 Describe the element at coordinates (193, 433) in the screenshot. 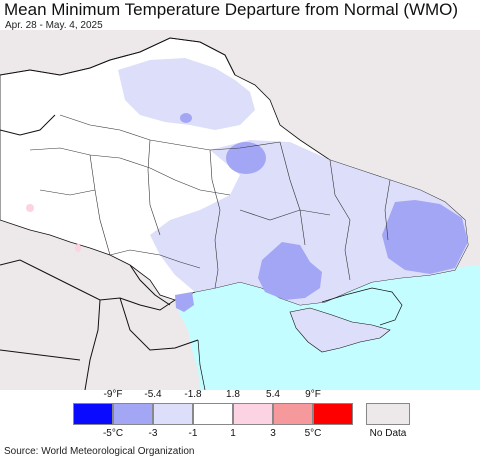

I see `legend-celsius-label: -1` at that location.